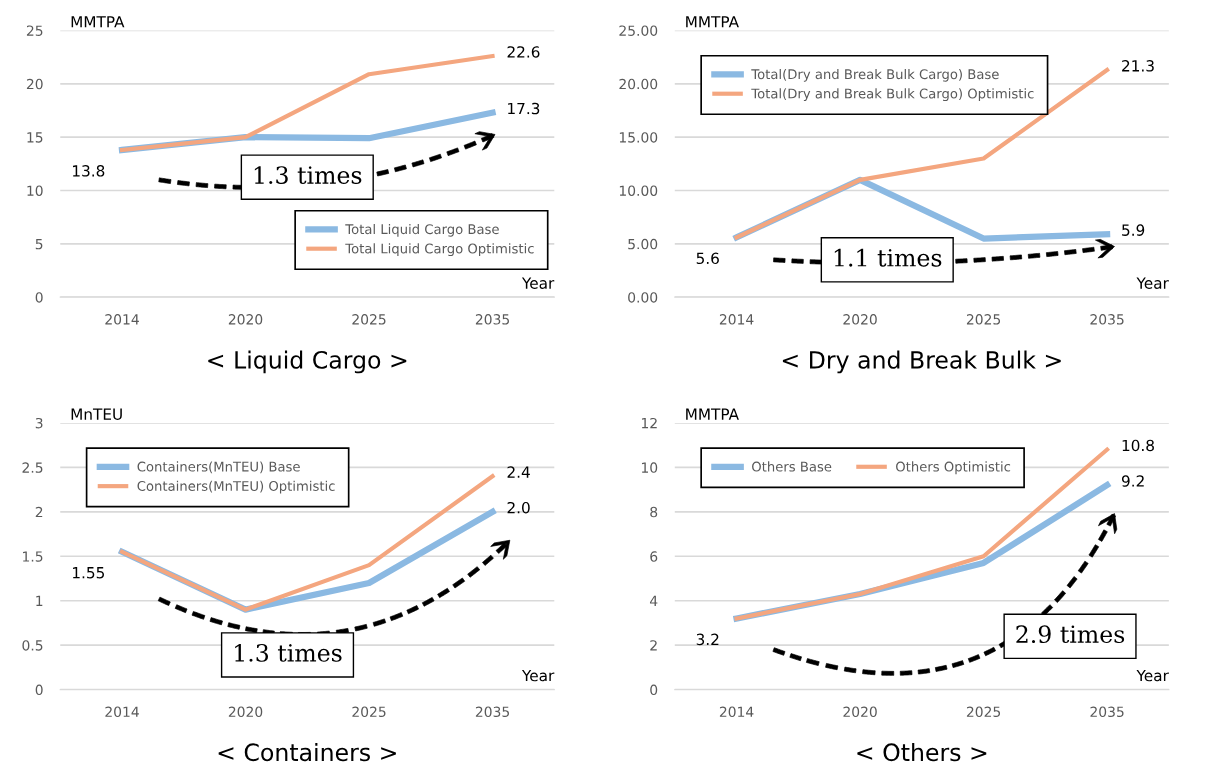 Image resolution: width=1205 pixels, height=762 pixels. What do you see at coordinates (34, 84) in the screenshot?
I see `y-tick-label: 20` at bounding box center [34, 84].